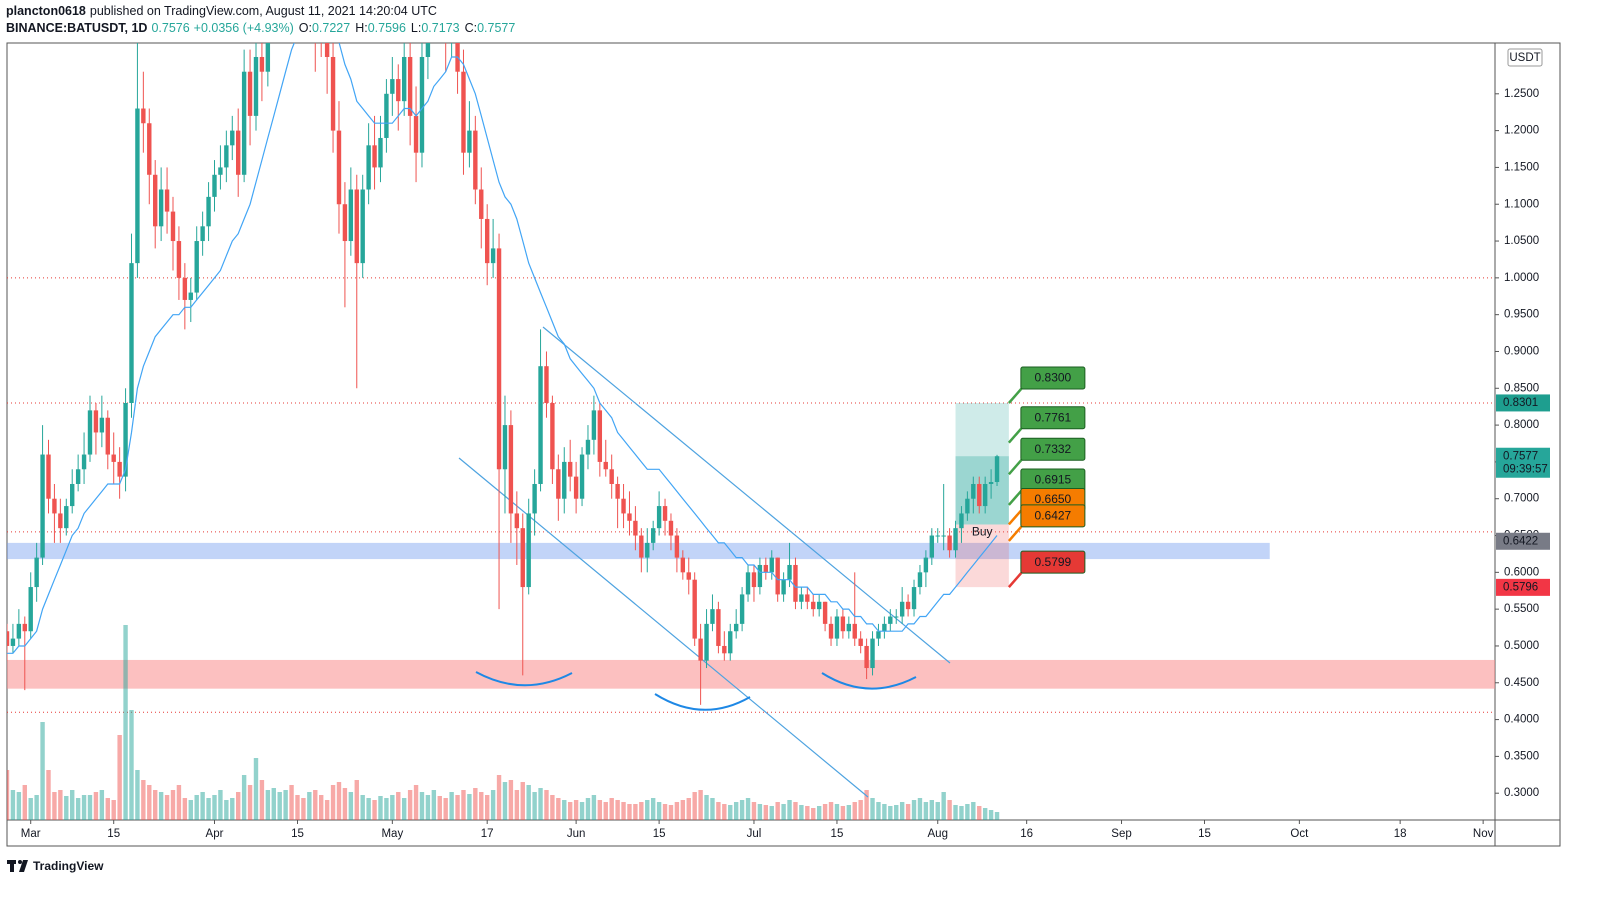 The width and height of the screenshot is (1601, 904). Describe the element at coordinates (1521, 683) in the screenshot. I see `y-tick-label: 0.4500` at that location.